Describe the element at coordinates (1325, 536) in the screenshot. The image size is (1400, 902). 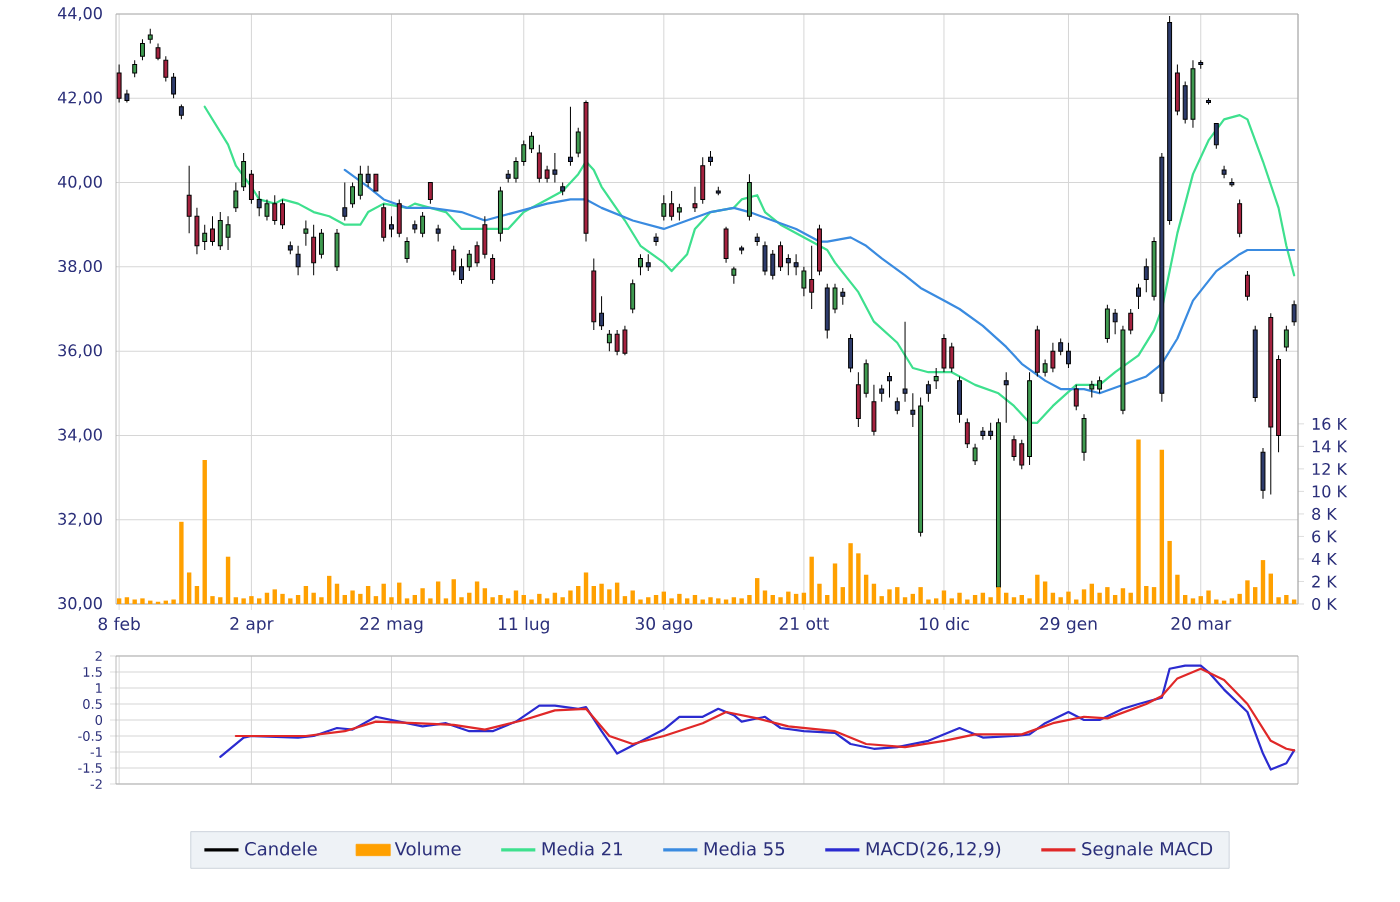
I see `y2-tick-label: 6 K` at that location.